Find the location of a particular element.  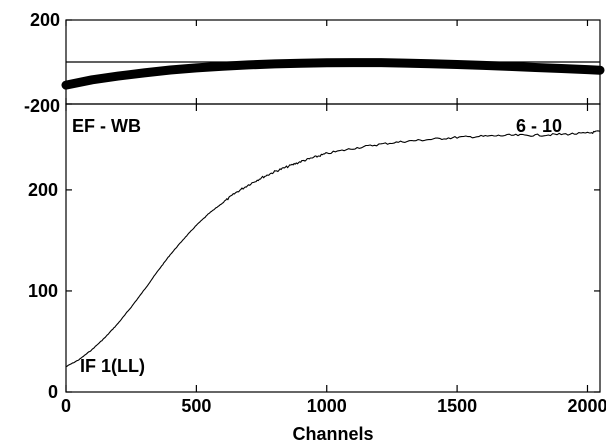

top-y-tick-label: -200 is located at coordinates (42, 106).